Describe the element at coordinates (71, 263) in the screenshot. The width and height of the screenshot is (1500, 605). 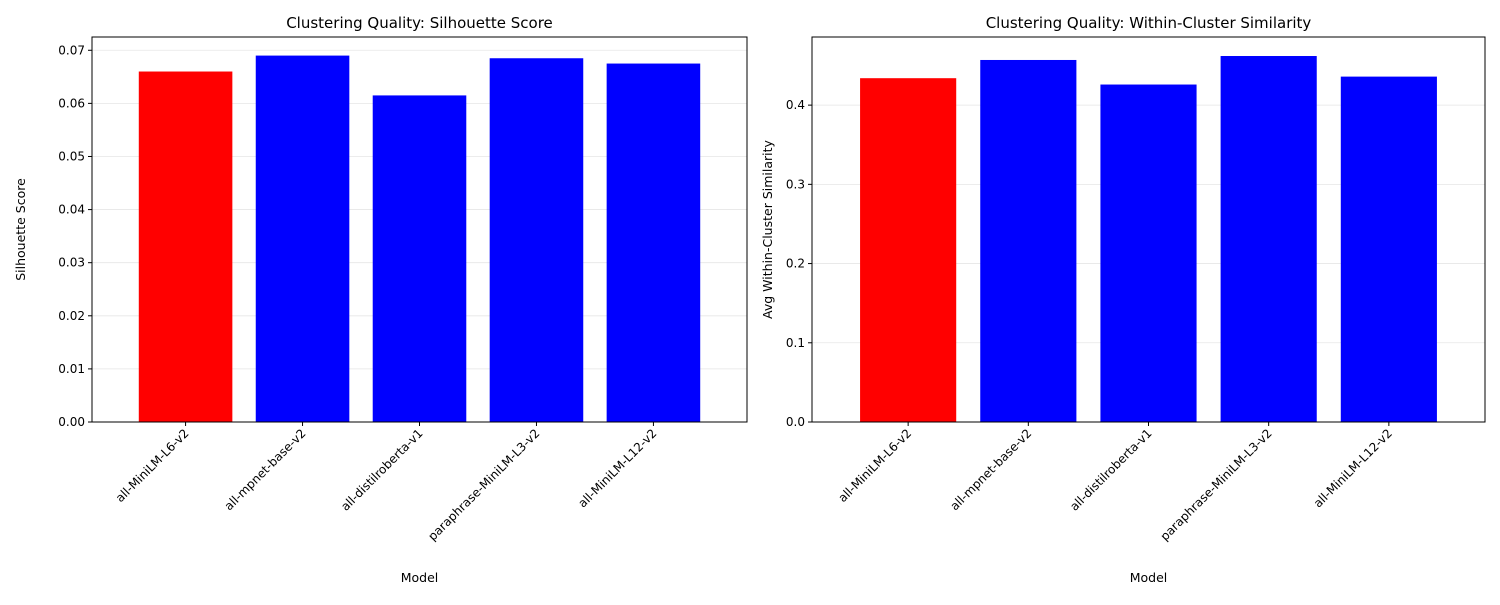
I see `y-tick-label: 0.03` at that location.